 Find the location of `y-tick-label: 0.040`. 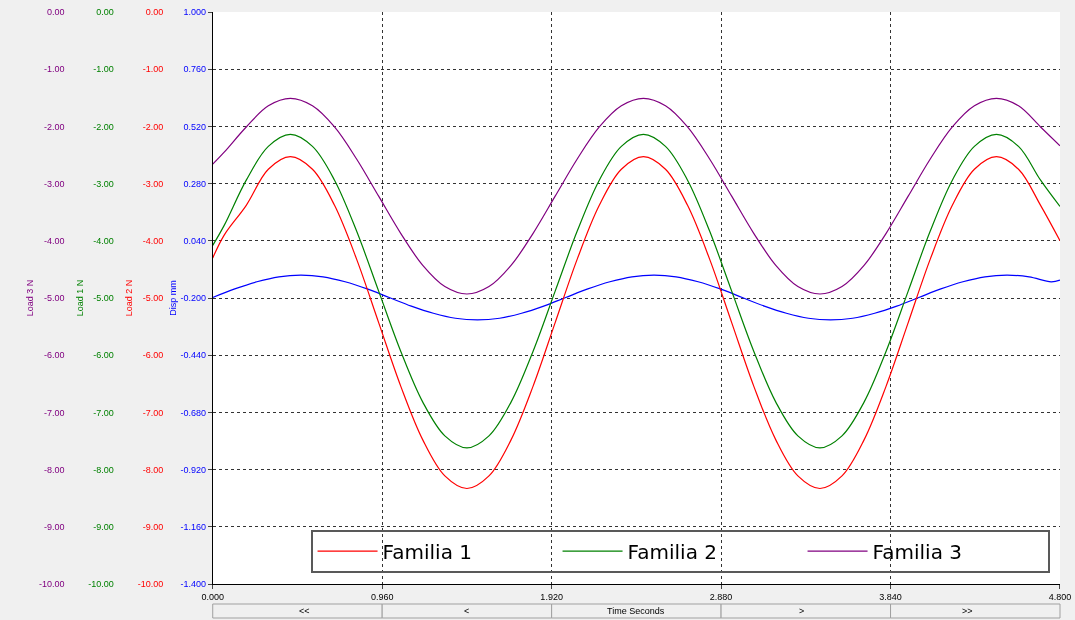

y-tick-label: 0.040 is located at coordinates (194, 240).